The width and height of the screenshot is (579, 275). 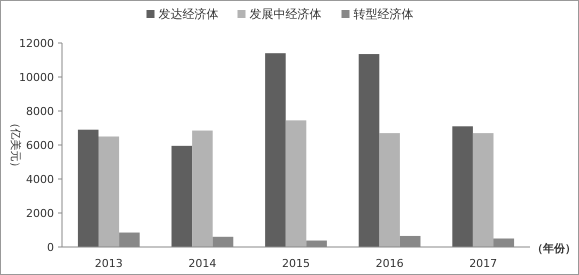 I want to click on x-tick-label: 2014, so click(x=202, y=263).